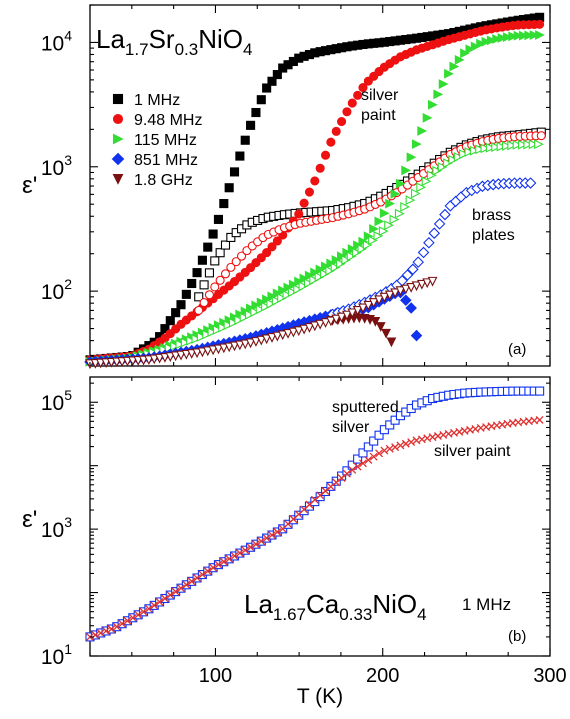  Describe the element at coordinates (225, 274) in the screenshot. I see `panel-a-point-9-48-mhz-brass-plates` at that location.